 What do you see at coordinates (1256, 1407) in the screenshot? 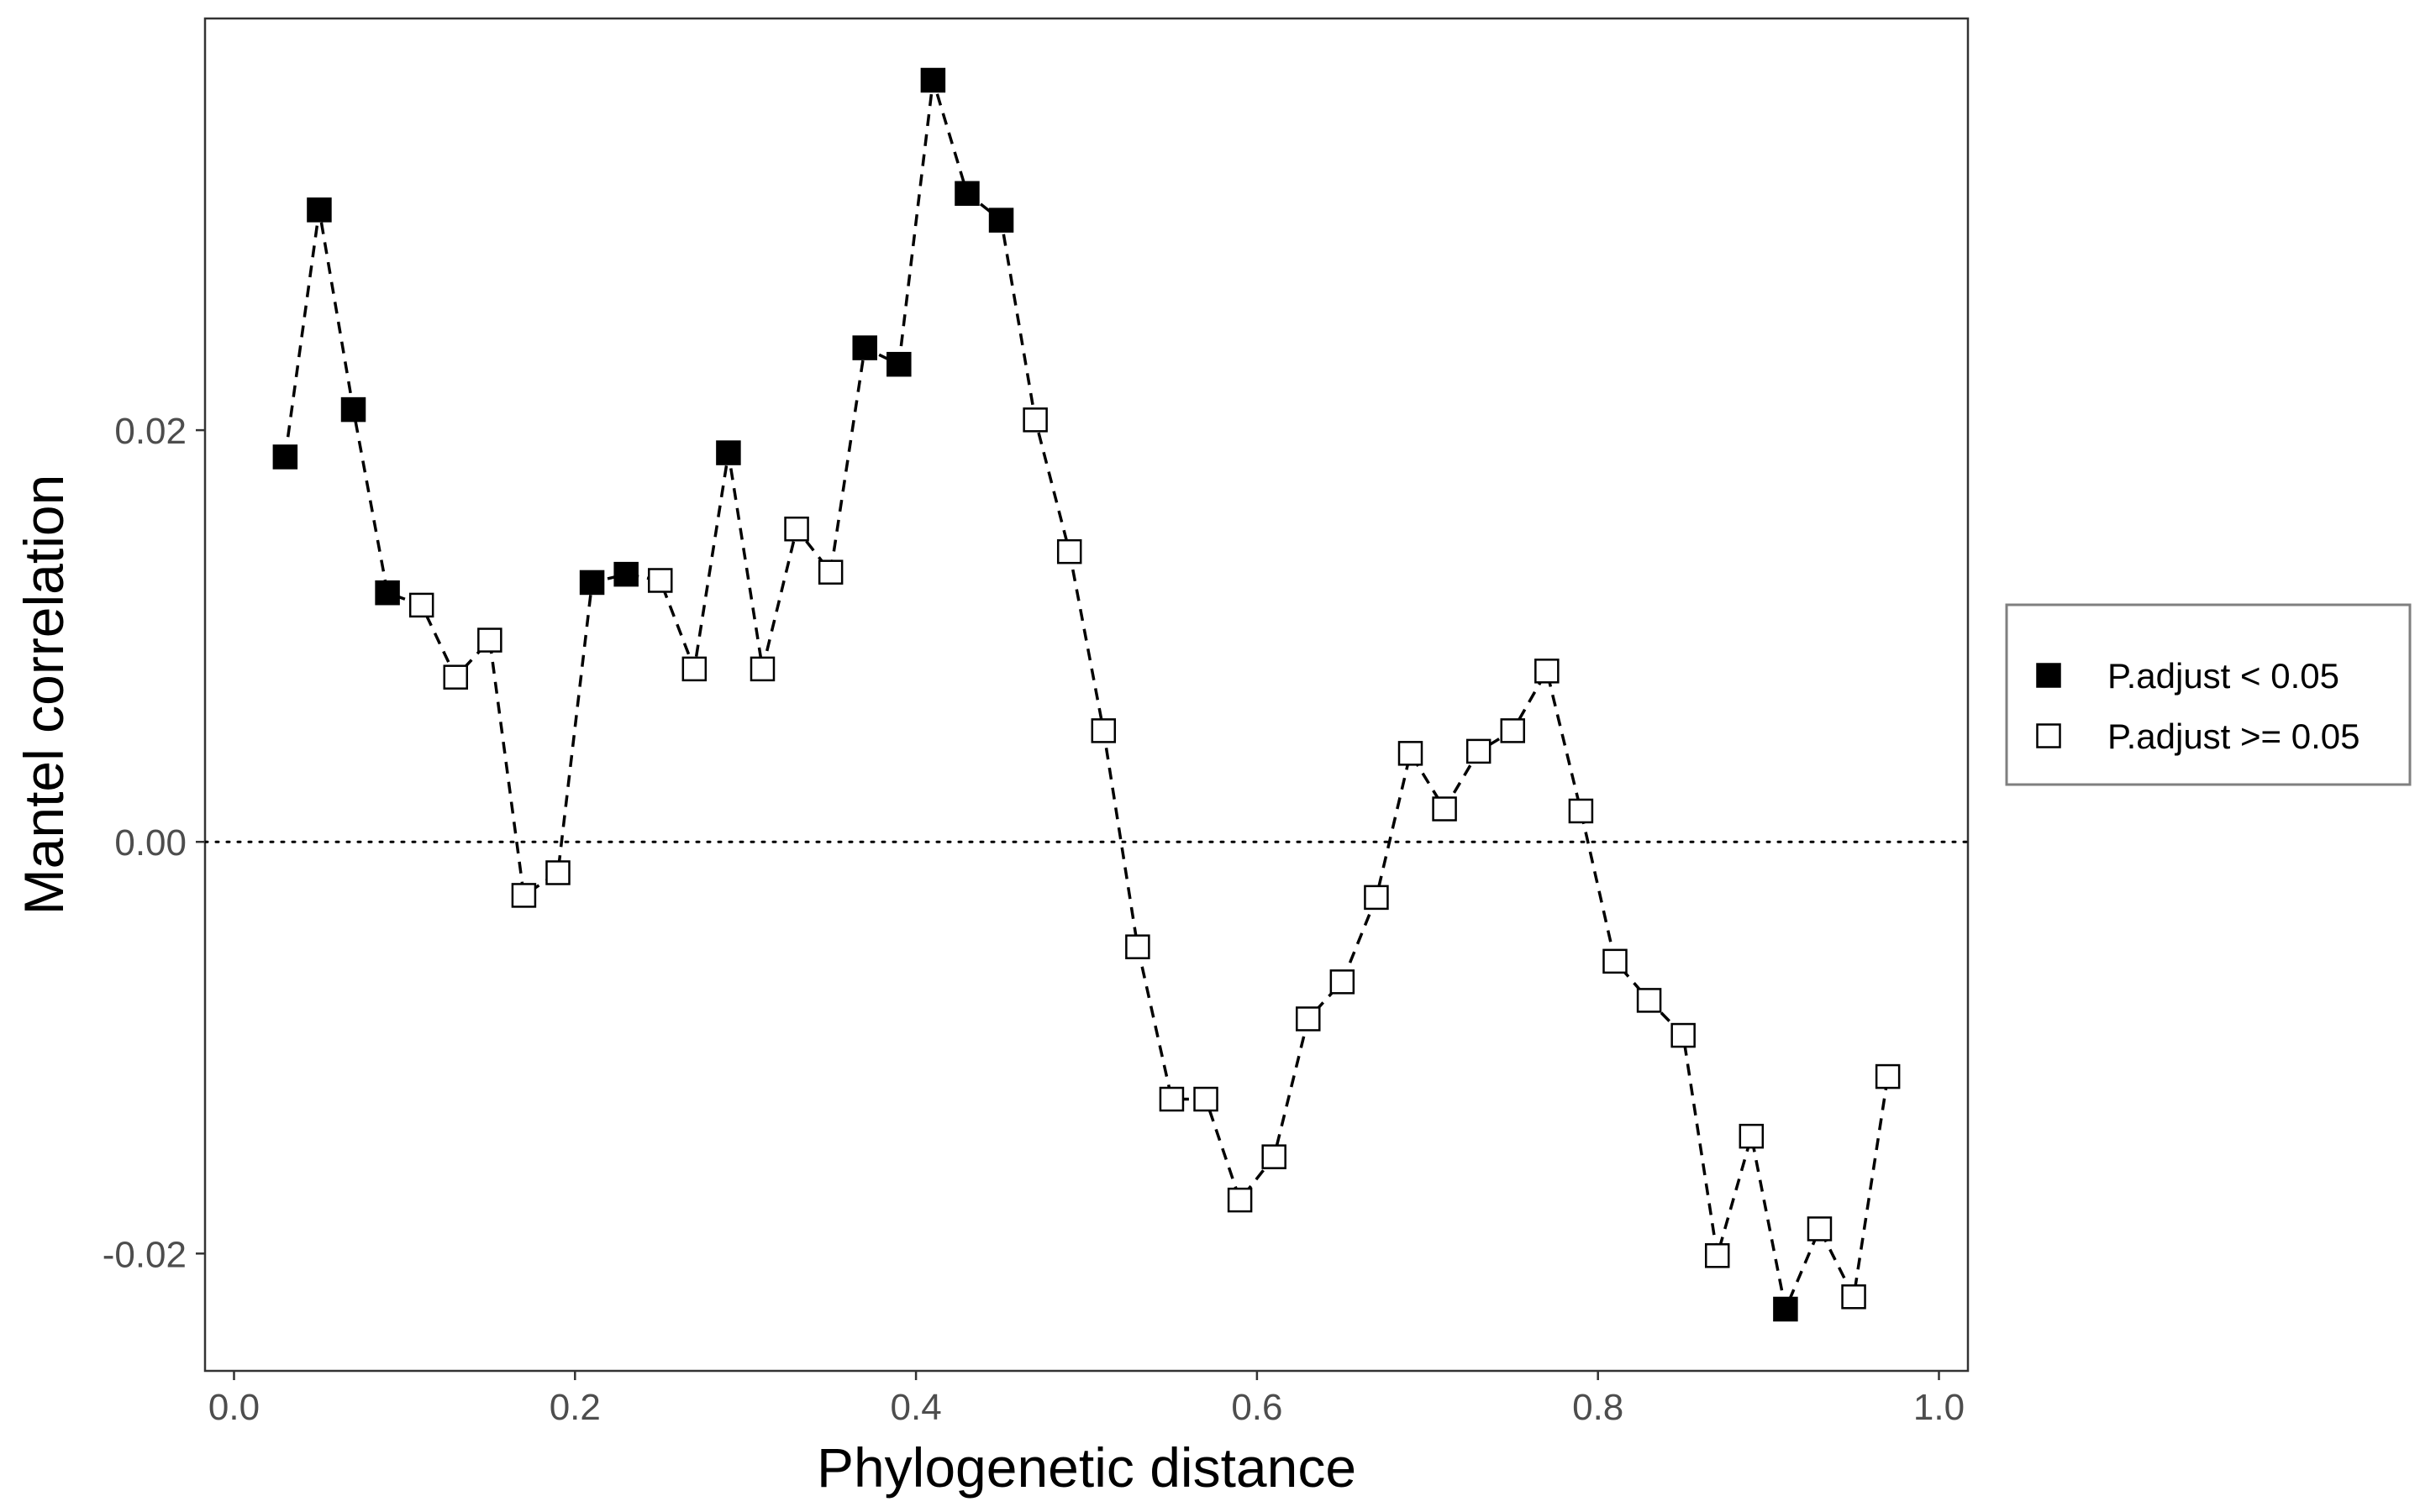
I see `x-tick-label: 0.6` at bounding box center [1256, 1407].